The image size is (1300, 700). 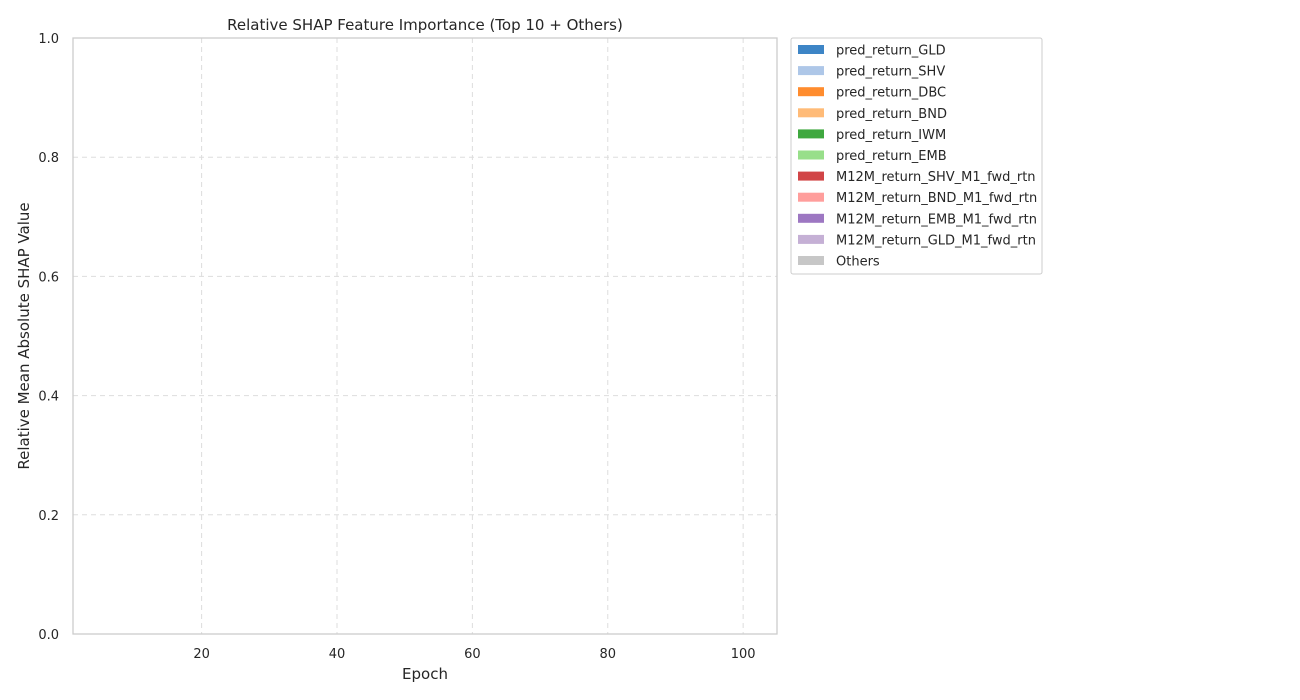 What do you see at coordinates (48, 516) in the screenshot?
I see `y-tick-label: 0.2` at bounding box center [48, 516].